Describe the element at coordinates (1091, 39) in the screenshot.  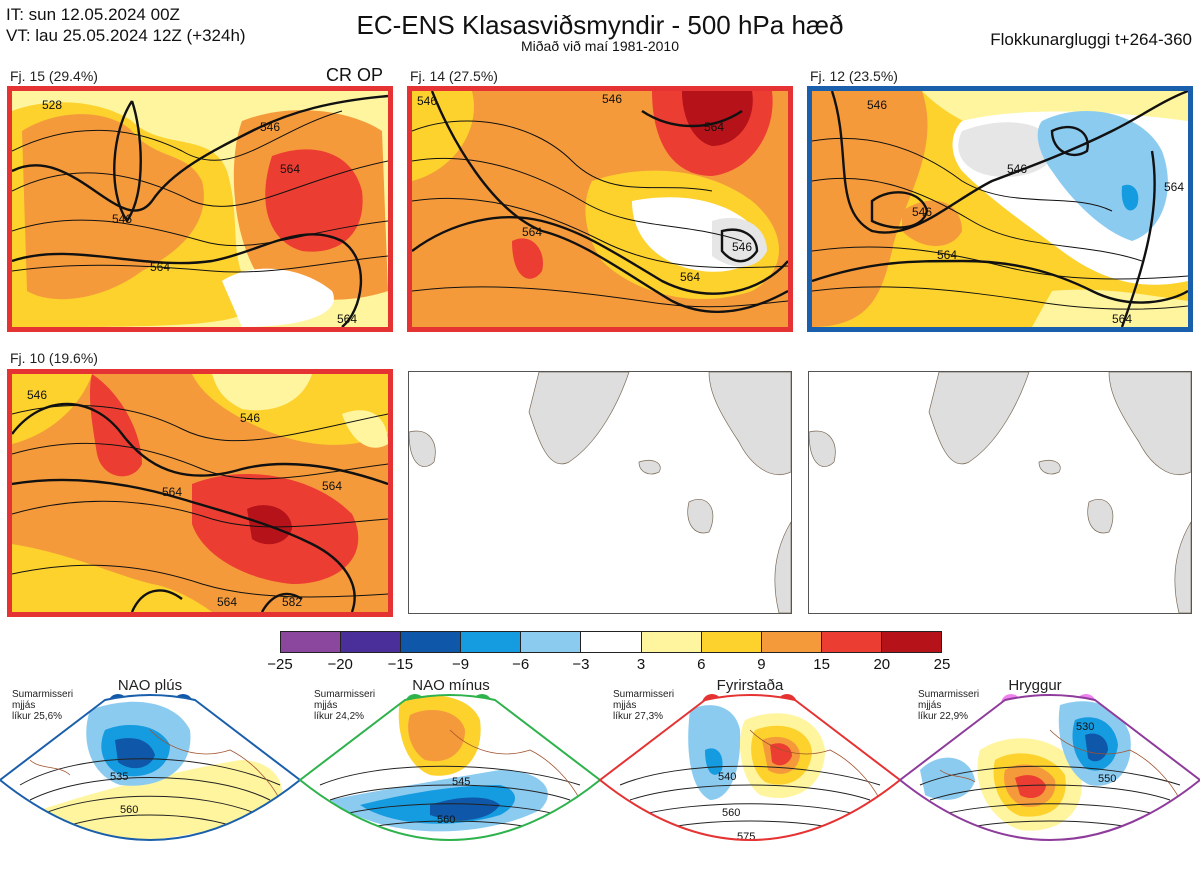
I see `classification-window: Flokkunargluggi t+264-360` at that location.